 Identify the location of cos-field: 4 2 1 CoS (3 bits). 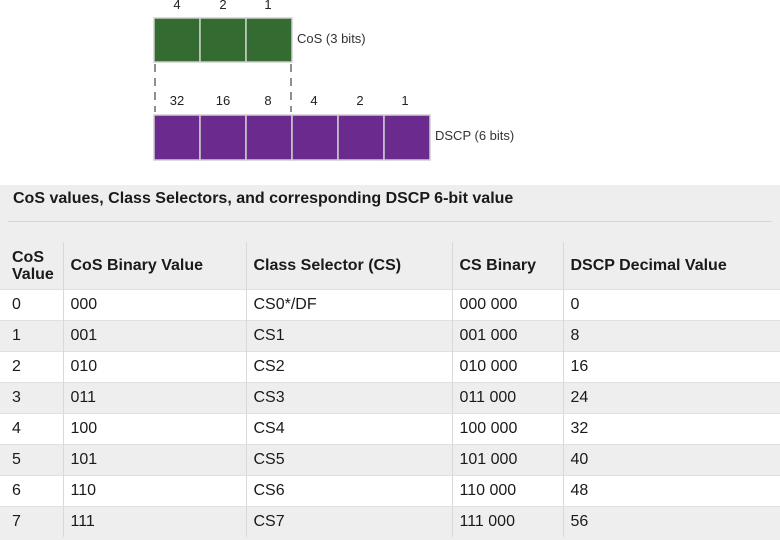
(259, 31).